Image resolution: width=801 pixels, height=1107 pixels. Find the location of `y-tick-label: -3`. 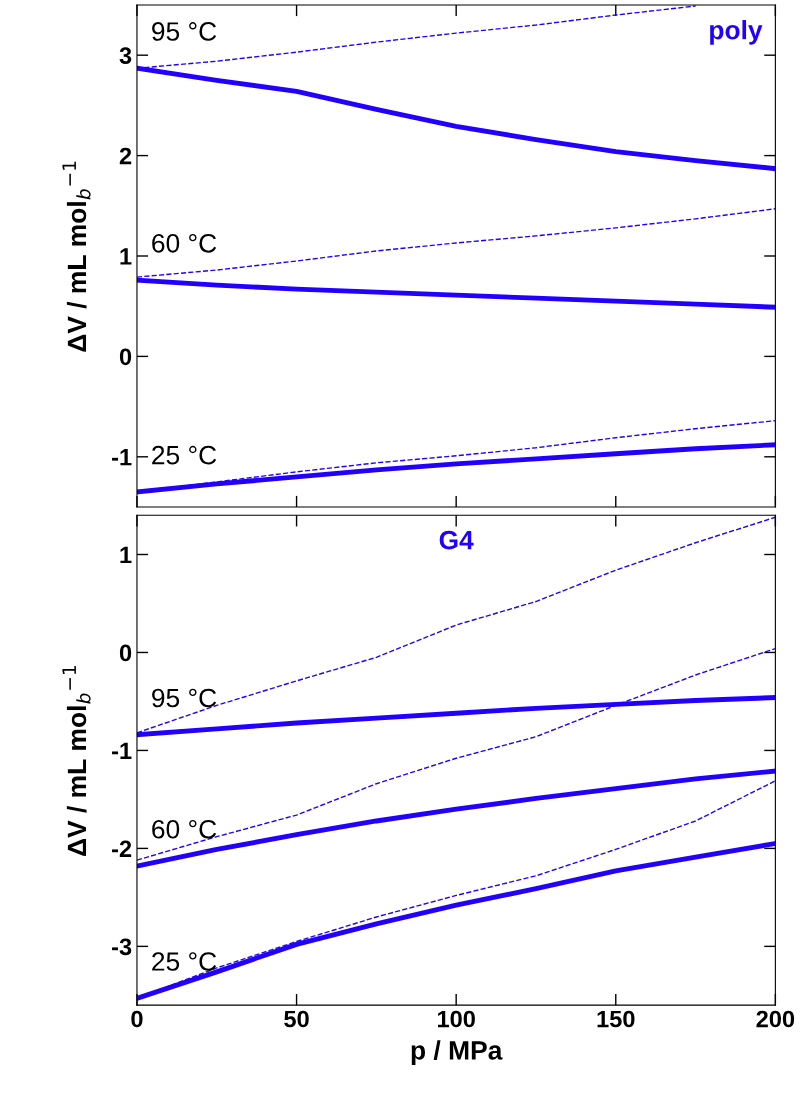

y-tick-label: -3 is located at coordinates (122, 947).